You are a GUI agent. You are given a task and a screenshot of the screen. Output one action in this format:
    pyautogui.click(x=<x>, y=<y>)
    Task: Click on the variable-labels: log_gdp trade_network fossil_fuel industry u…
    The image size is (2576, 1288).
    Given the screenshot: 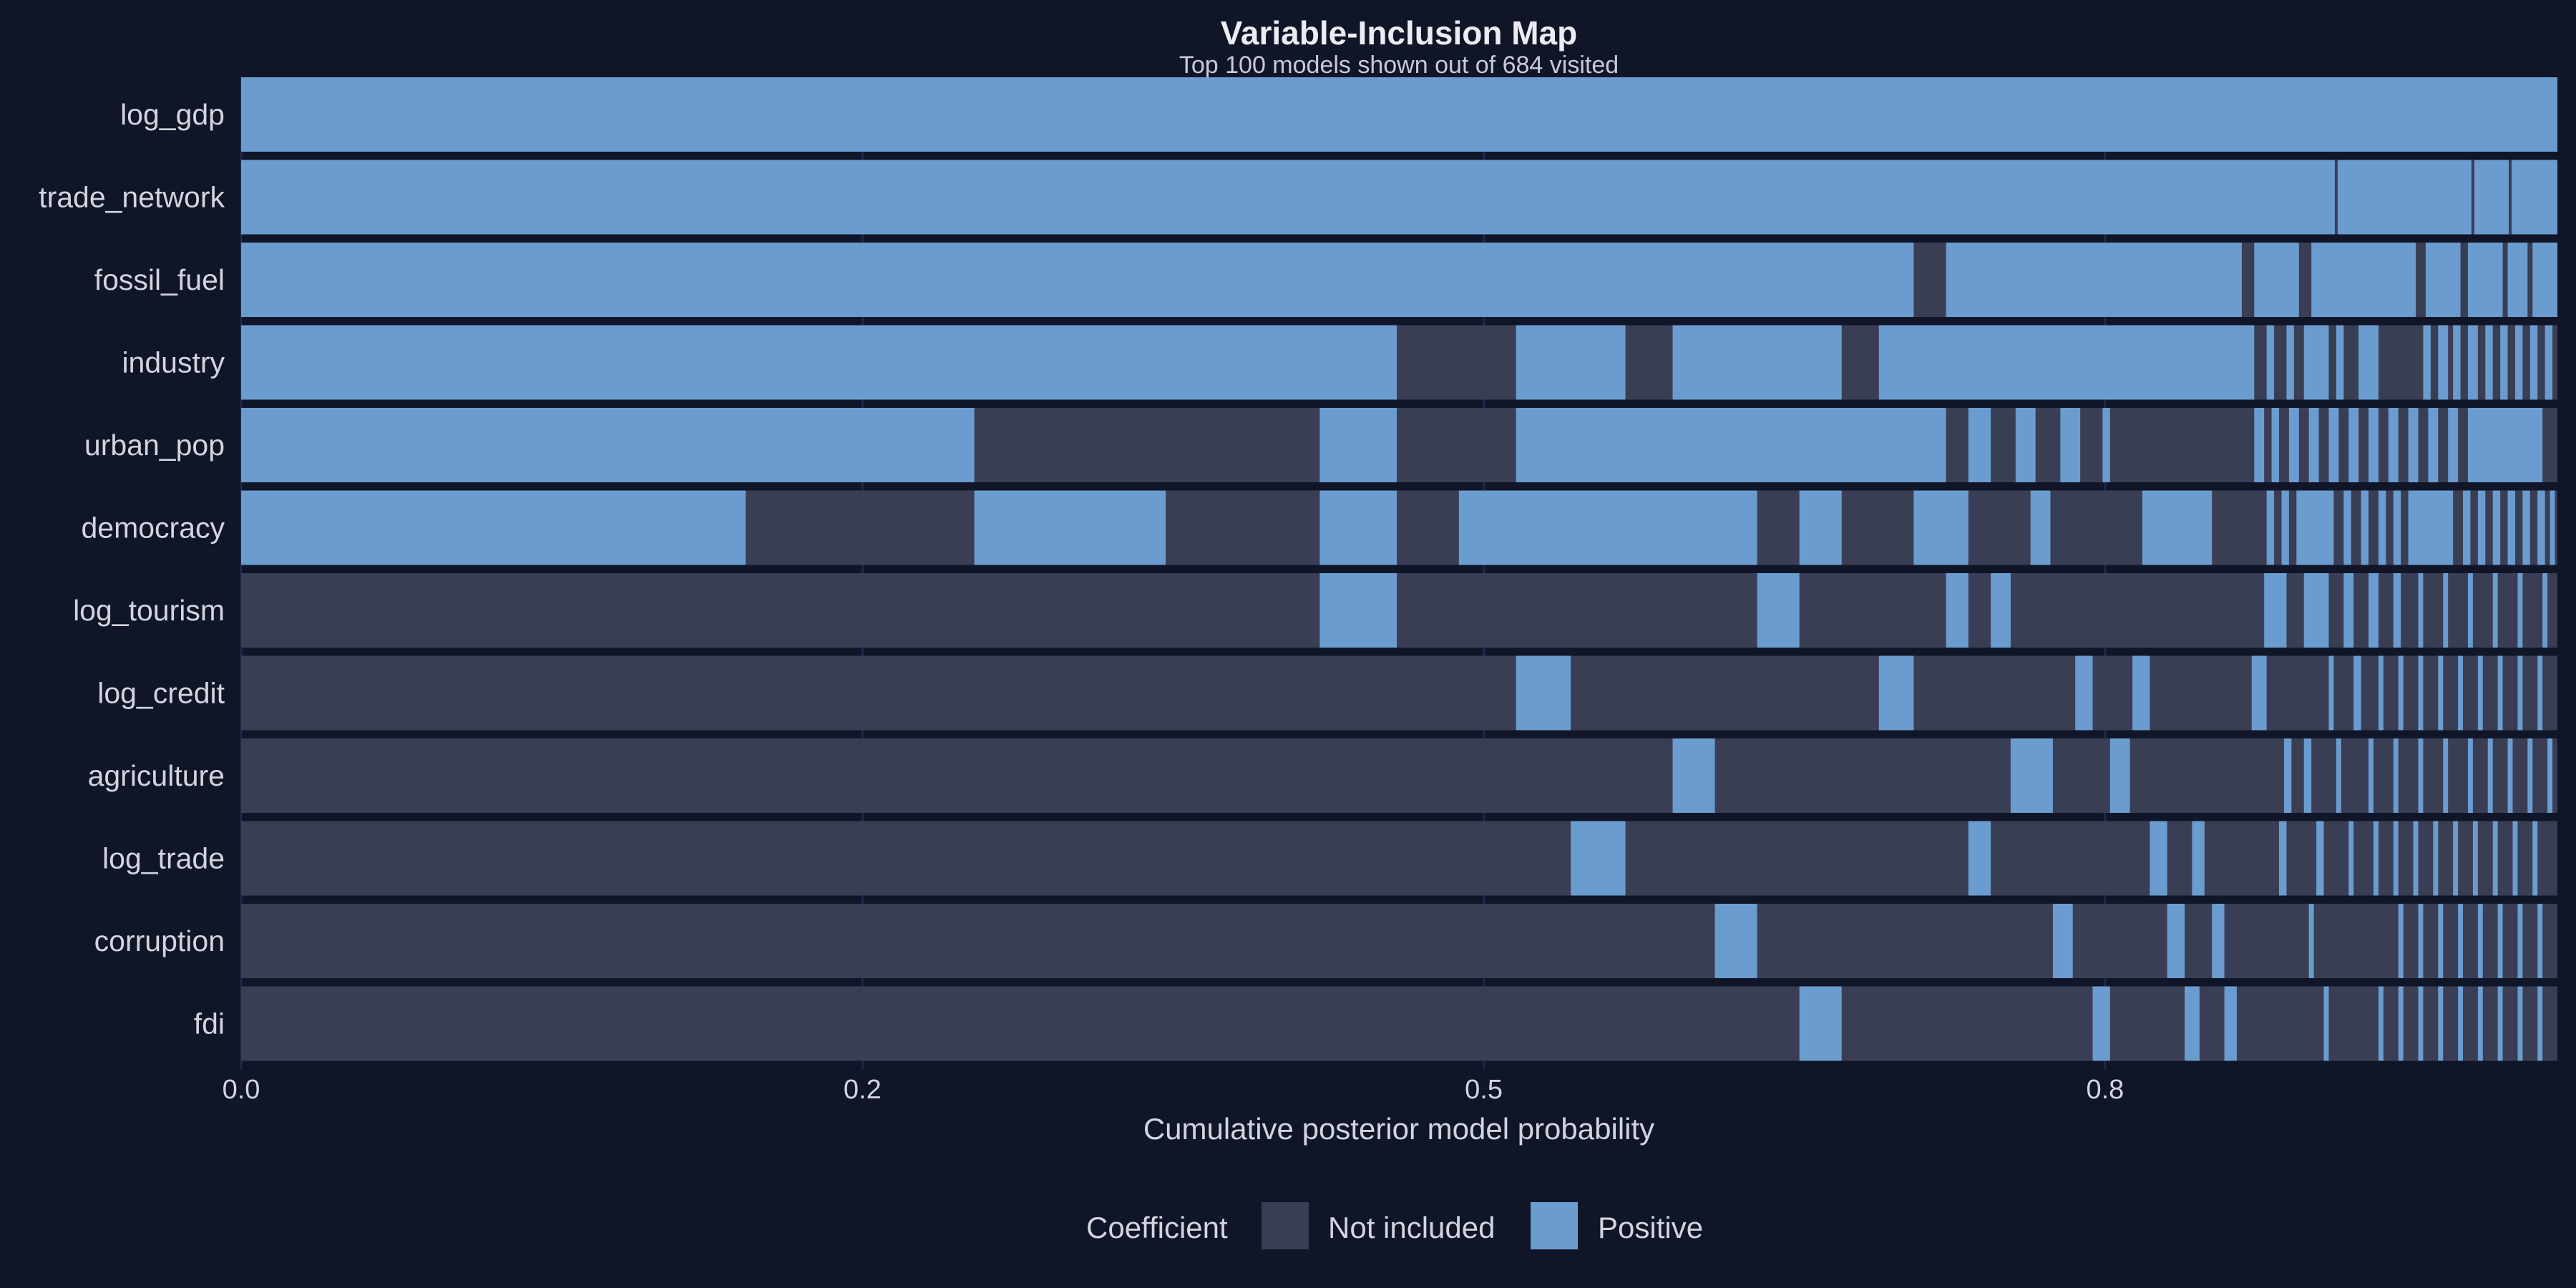 What is the action you would take?
    pyautogui.click(x=132, y=569)
    